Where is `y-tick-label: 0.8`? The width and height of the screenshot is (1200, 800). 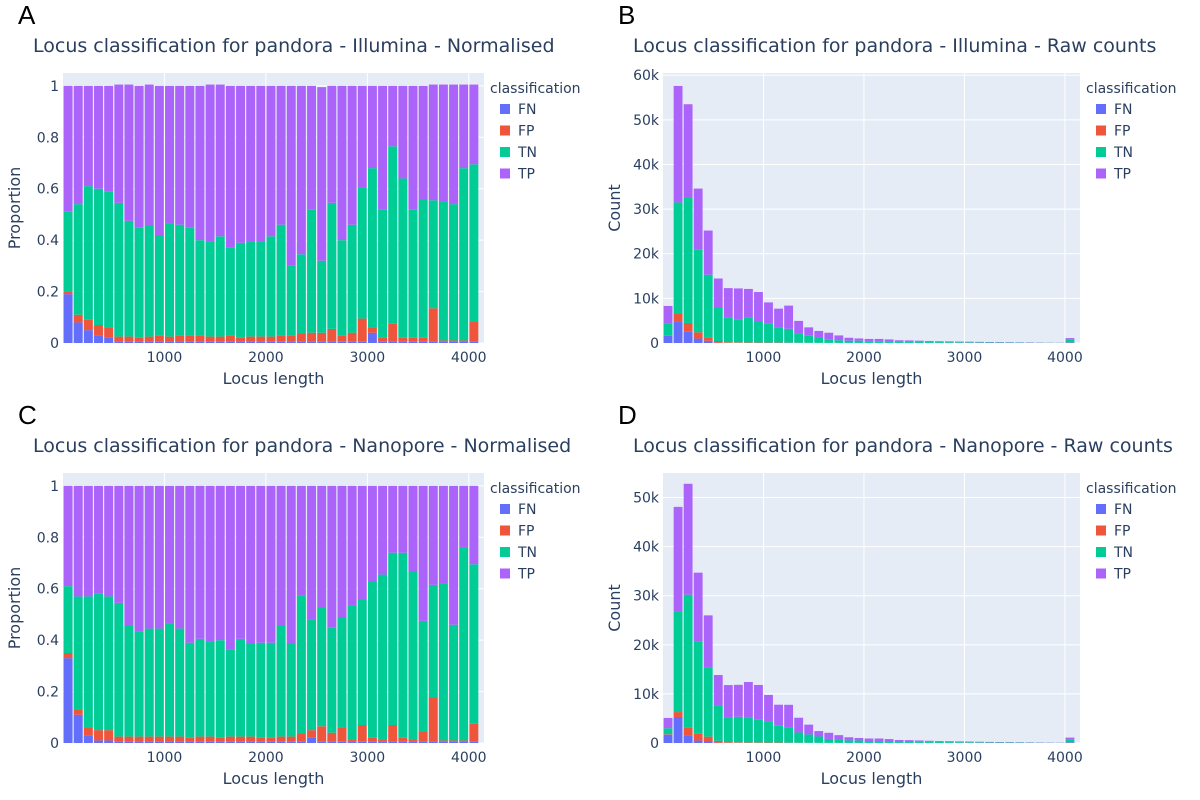
y-tick-label: 0.8 is located at coordinates (48, 538).